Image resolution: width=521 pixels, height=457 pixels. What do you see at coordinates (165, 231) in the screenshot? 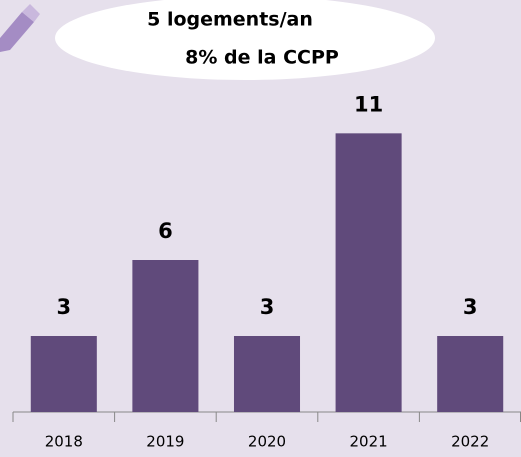
I see `value-label: 6` at bounding box center [165, 231].